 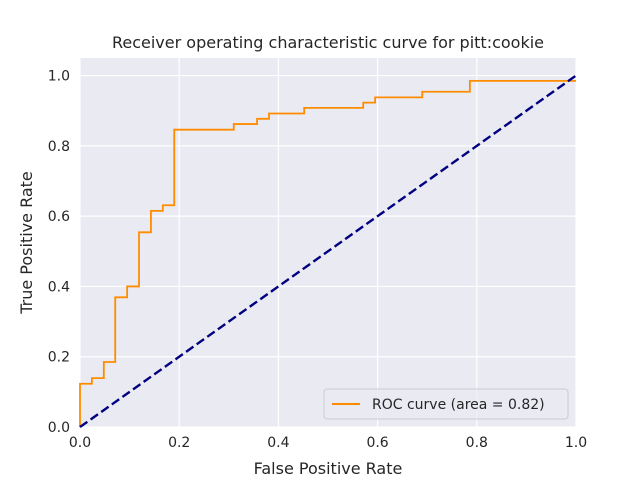 What do you see at coordinates (59, 77) in the screenshot?
I see `y-tick-label-5: 1.0` at bounding box center [59, 77].